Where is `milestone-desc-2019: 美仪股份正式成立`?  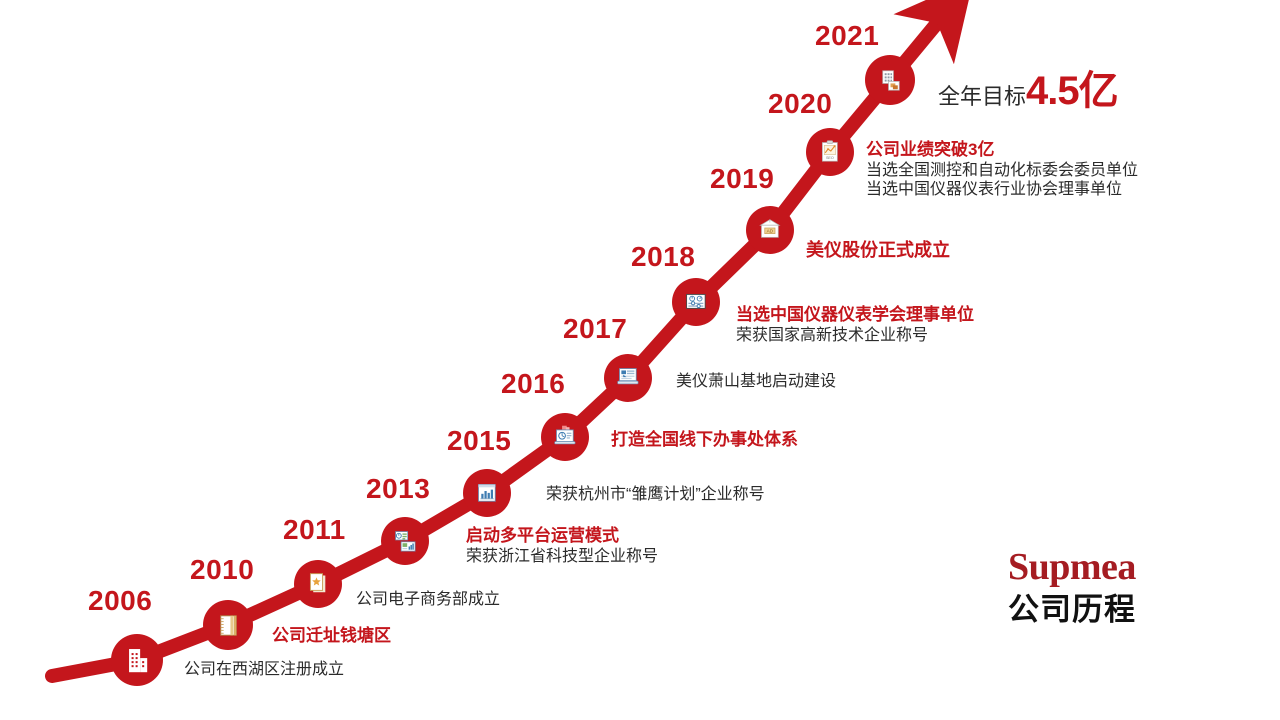
milestone-desc-2019: 美仪股份正式成立 is located at coordinates (878, 251).